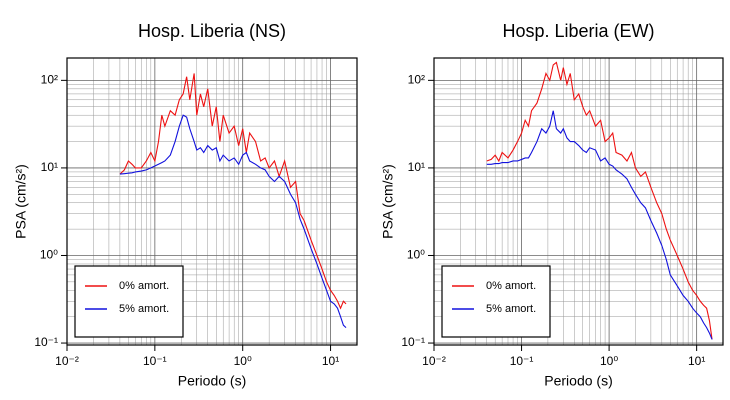 This screenshot has height=400, width=730. Describe the element at coordinates (212, 31) in the screenshot. I see `chart-title: Hosp. Liberia (NS)` at that location.